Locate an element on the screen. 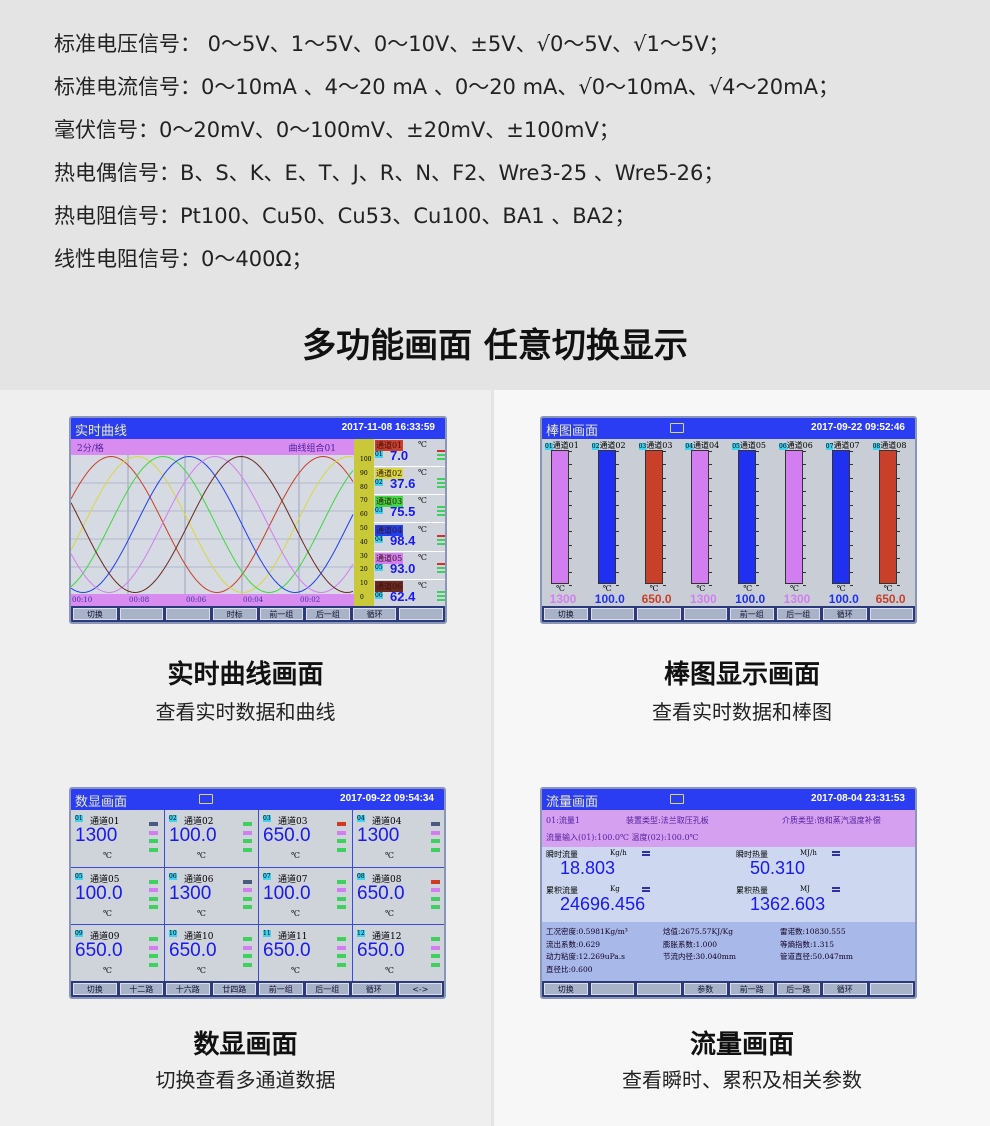 The width and height of the screenshot is (990, 1126). time-tick: 00:10 is located at coordinates (82, 600).